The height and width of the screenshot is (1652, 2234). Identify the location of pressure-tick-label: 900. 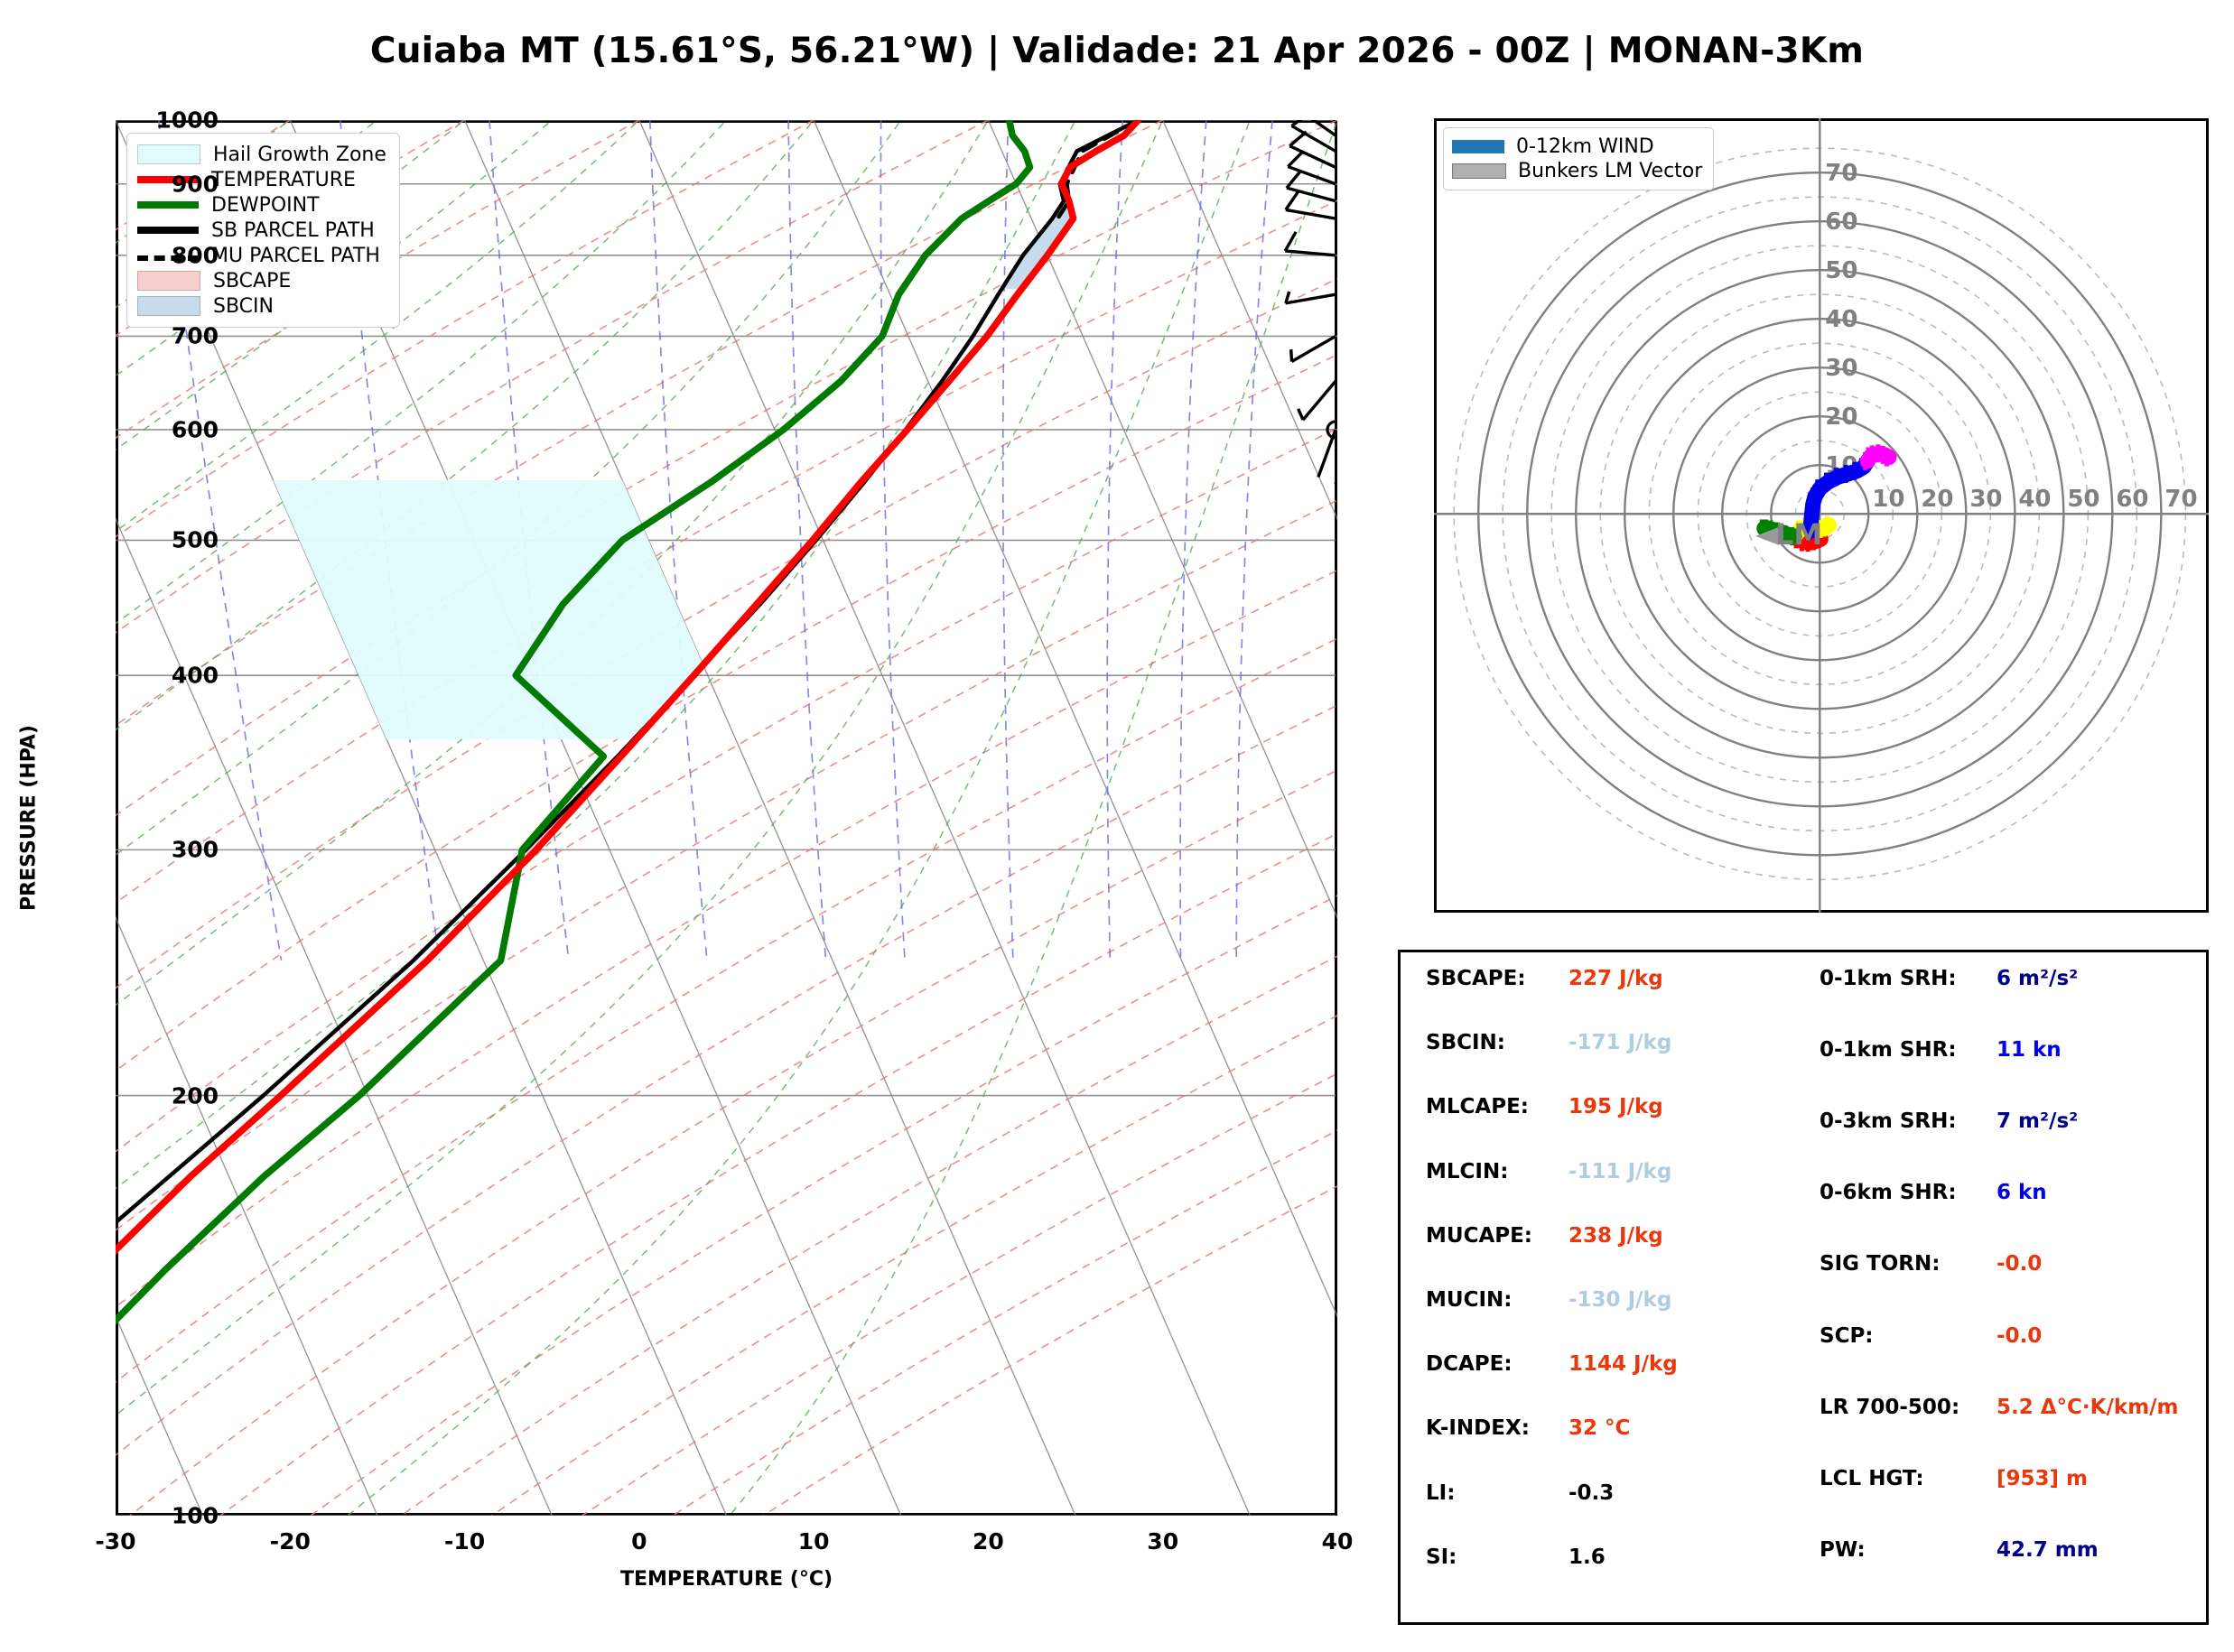
(195, 184).